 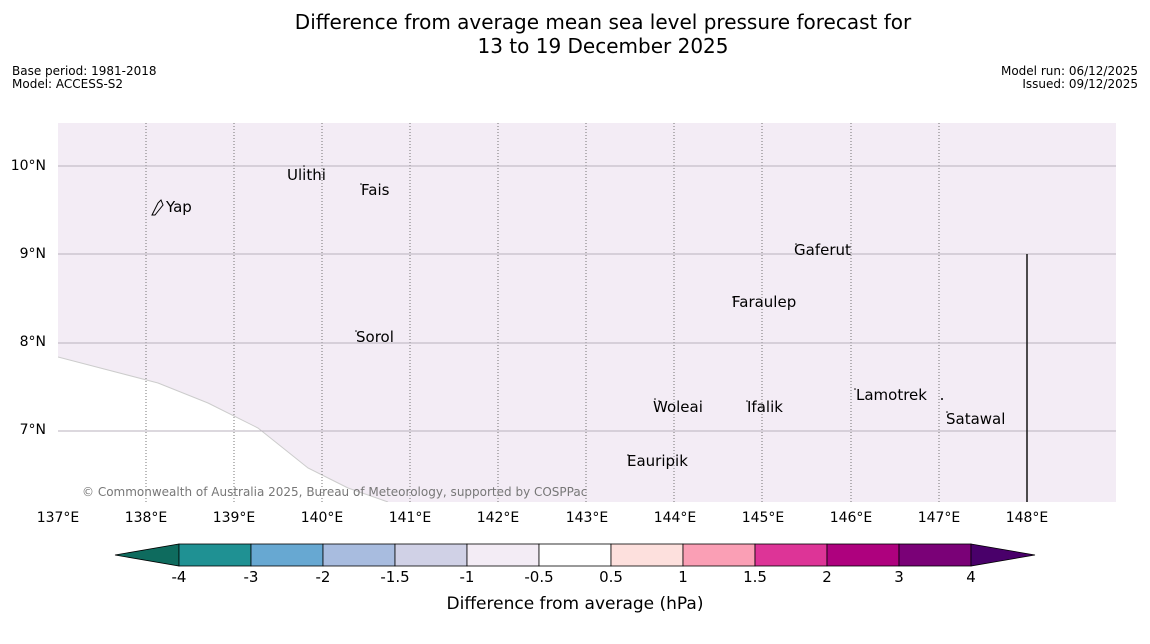 I want to click on colorbar, so click(x=575, y=555).